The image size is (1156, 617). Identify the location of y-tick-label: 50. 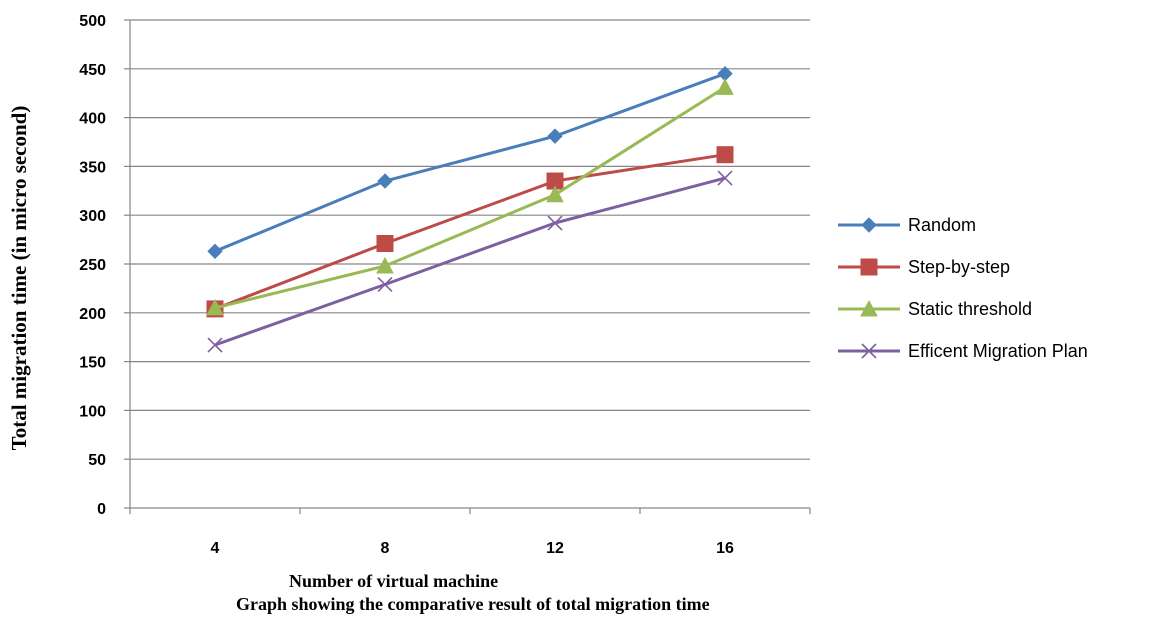
(97, 460).